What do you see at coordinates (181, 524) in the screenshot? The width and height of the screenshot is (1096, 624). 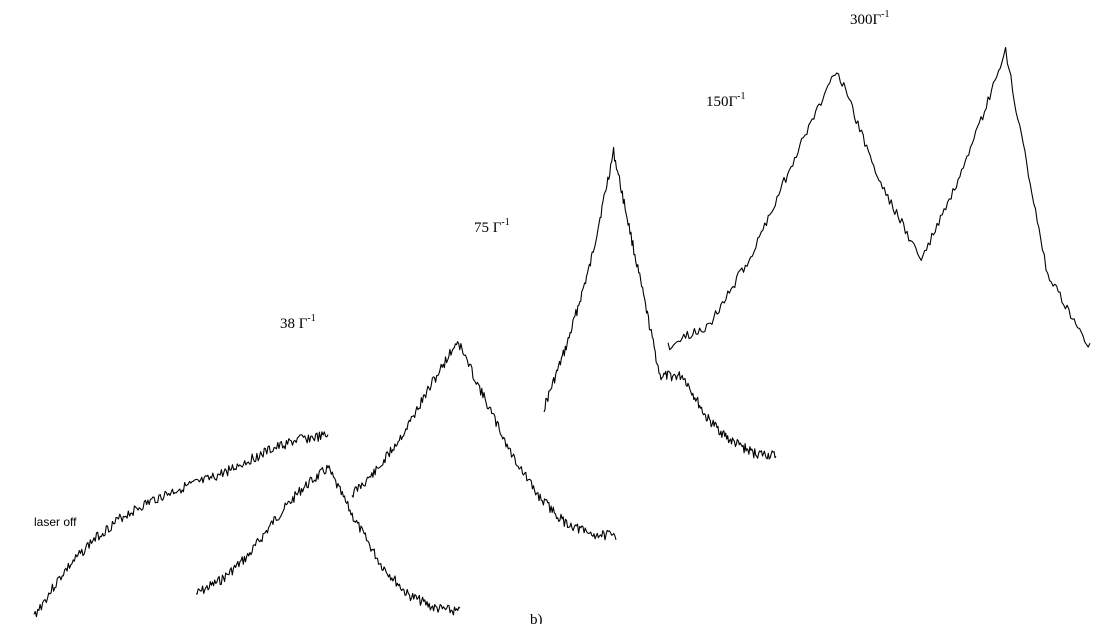 I see `trace-laser-off` at bounding box center [181, 524].